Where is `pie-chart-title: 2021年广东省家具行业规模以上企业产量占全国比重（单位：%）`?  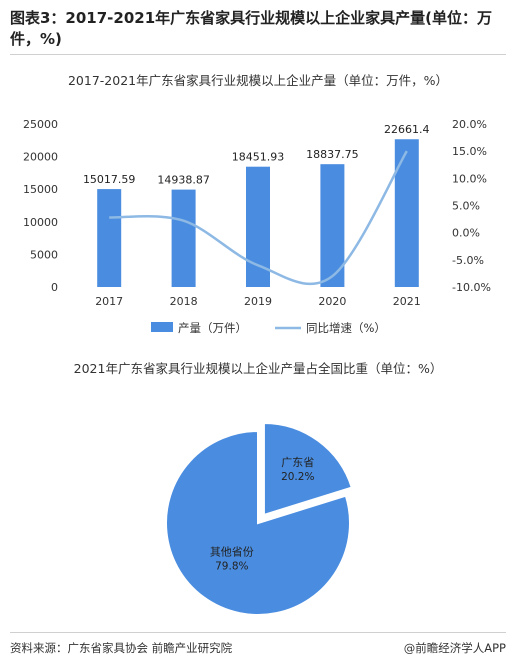
pie-chart-title: 2021年广东省家具行业规模以上企业产量占全国比重（单位：%） is located at coordinates (258, 368).